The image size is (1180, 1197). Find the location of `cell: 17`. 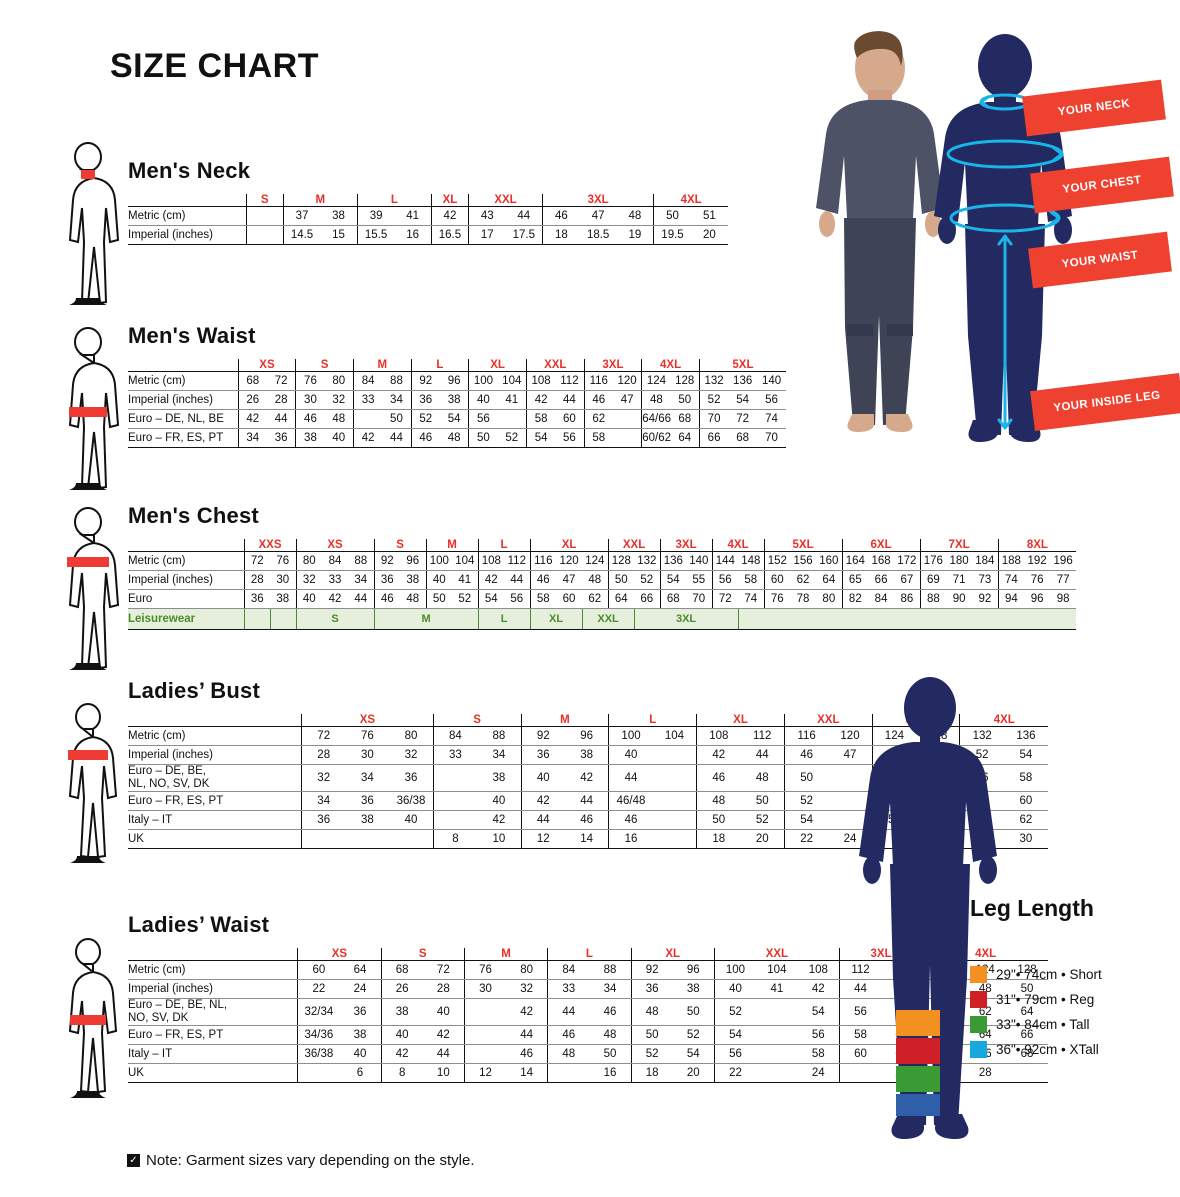

cell: 17 is located at coordinates (486, 235).